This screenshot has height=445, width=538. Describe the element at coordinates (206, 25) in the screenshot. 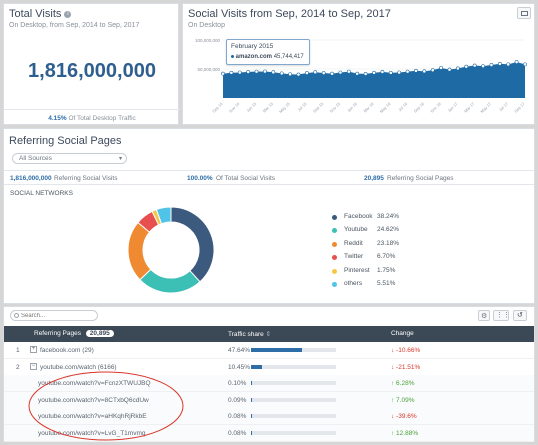

I see `social-visits-subtitle: On Desktop` at that location.